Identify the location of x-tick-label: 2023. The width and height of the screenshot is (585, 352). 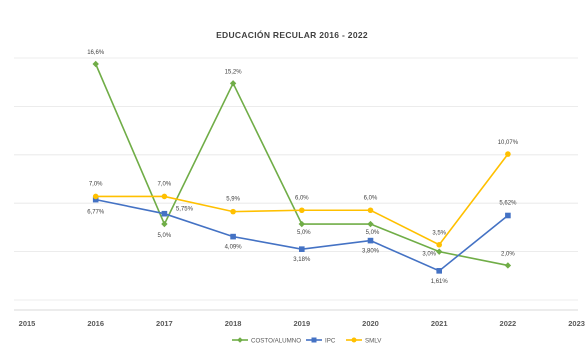
(576, 323).